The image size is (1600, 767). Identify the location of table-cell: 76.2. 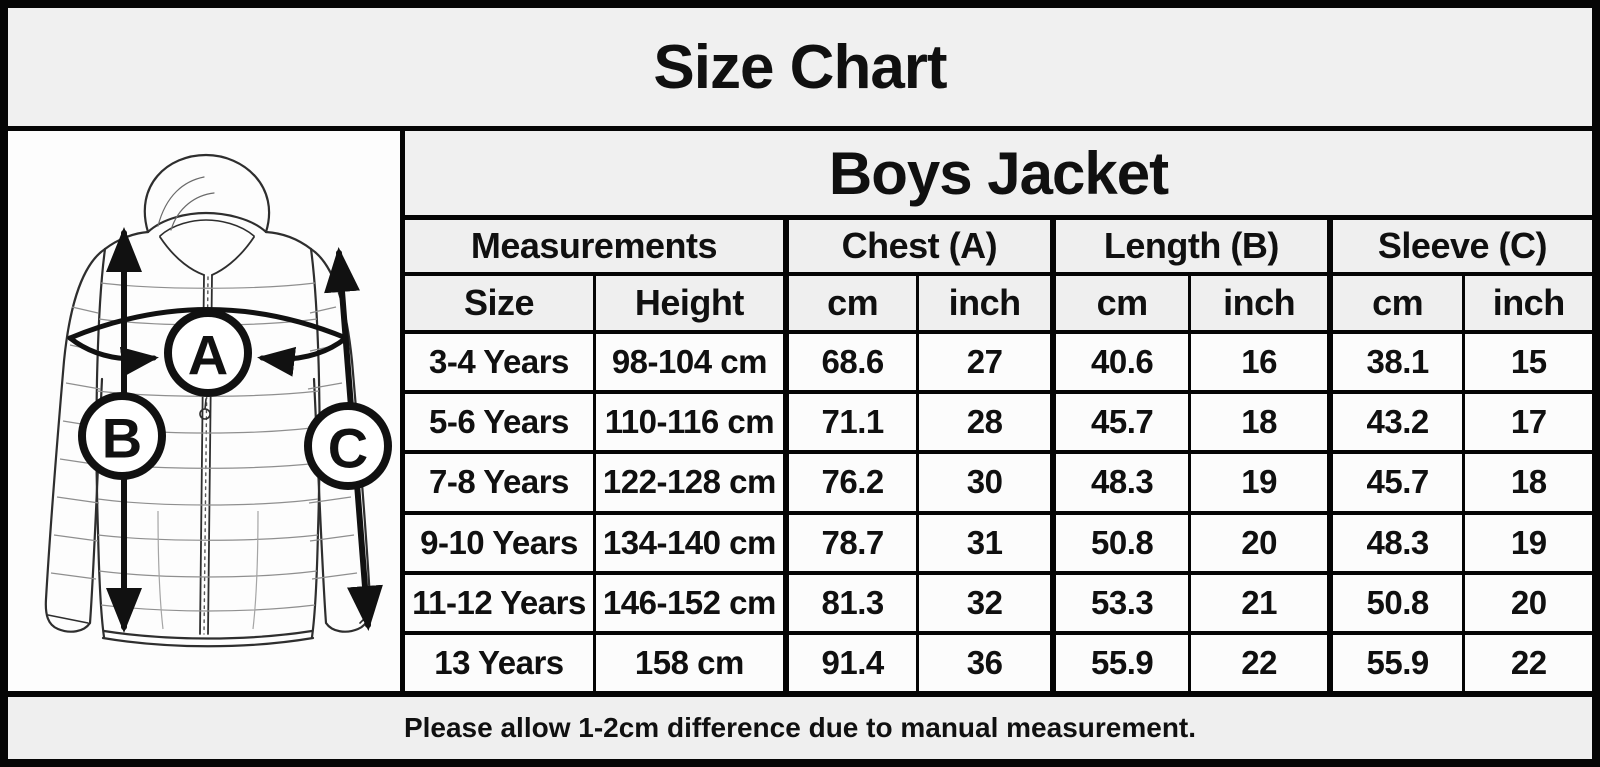
(849, 480).